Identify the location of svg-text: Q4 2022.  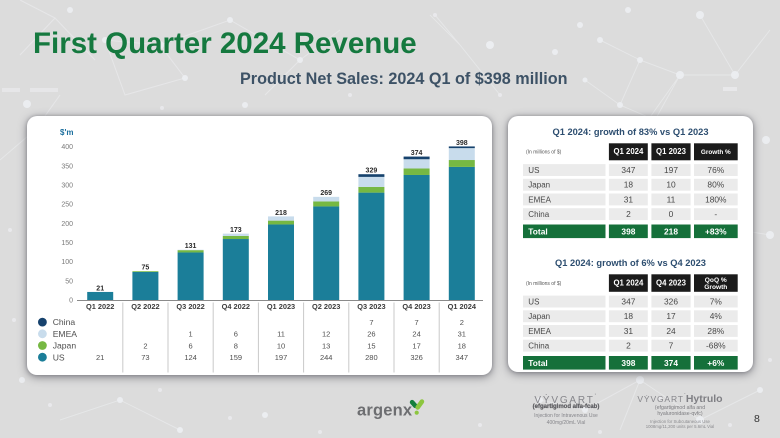
(236, 306).